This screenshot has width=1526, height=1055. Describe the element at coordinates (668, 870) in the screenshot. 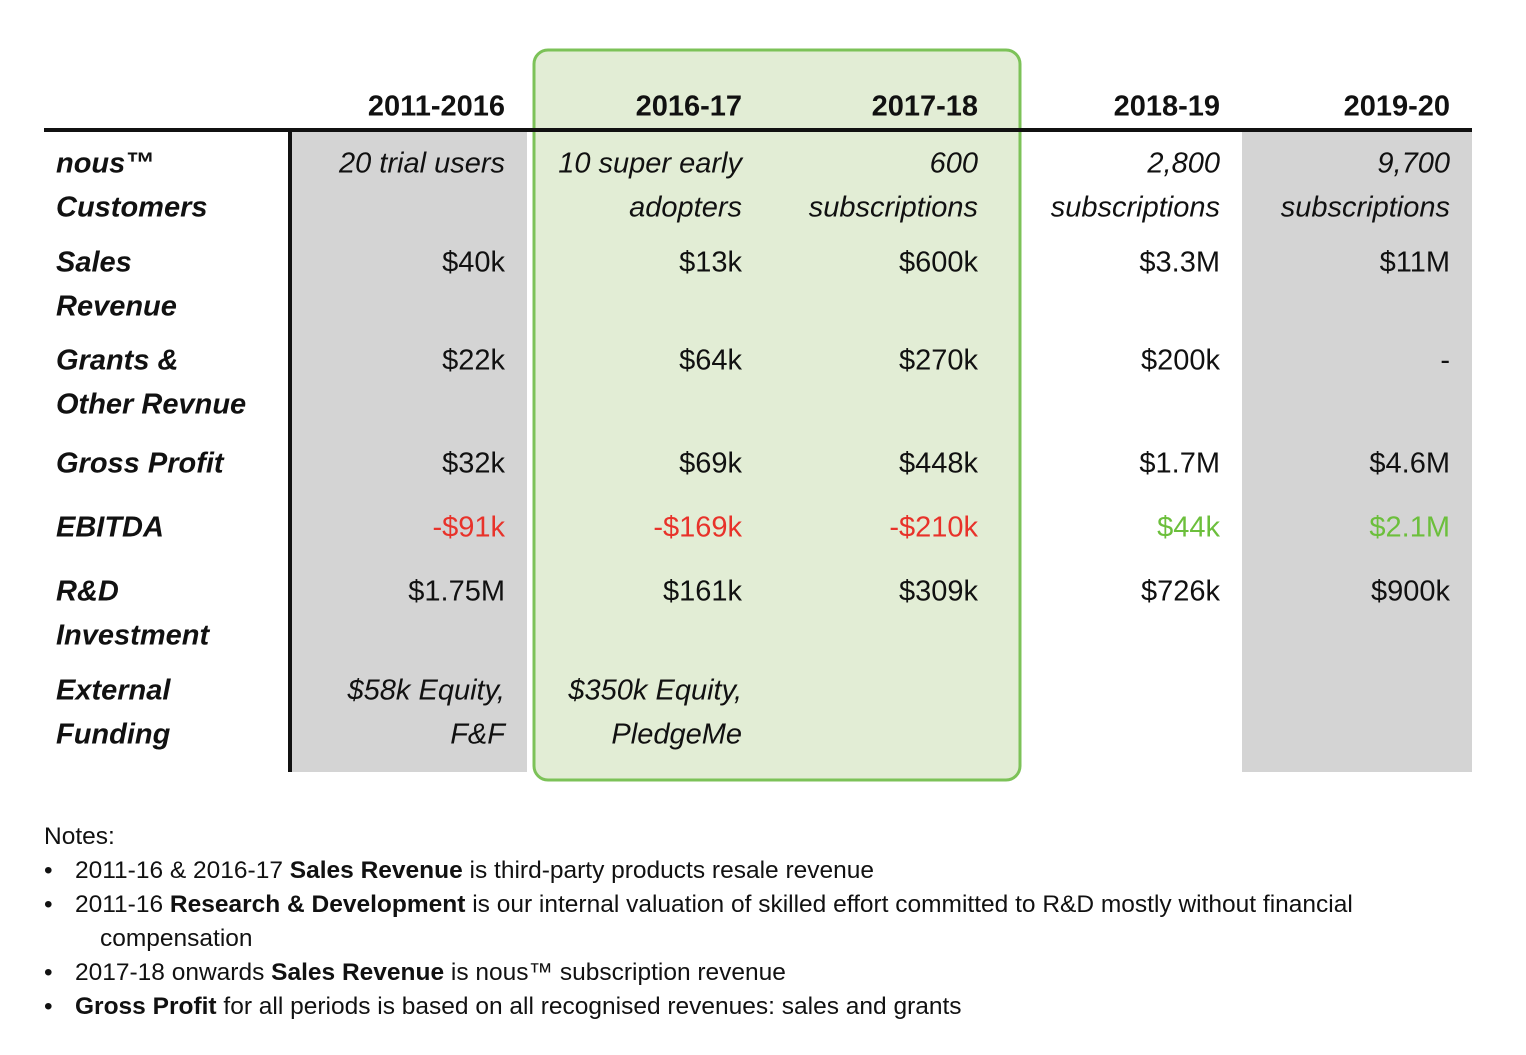

I see `note-text: is third-party products resale revenue` at that location.